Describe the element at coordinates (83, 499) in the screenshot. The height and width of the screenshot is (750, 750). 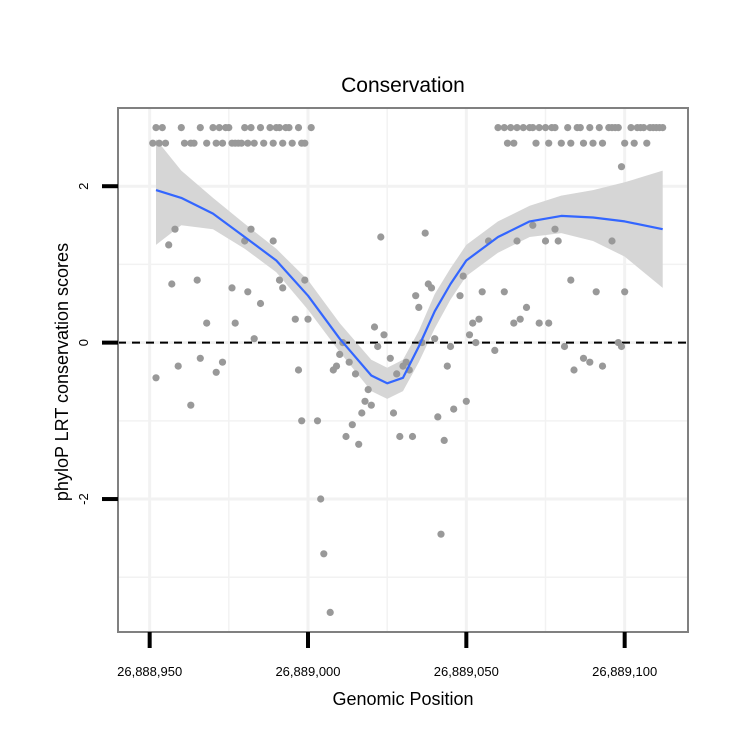
I see `y-tick-label: -2` at that location.